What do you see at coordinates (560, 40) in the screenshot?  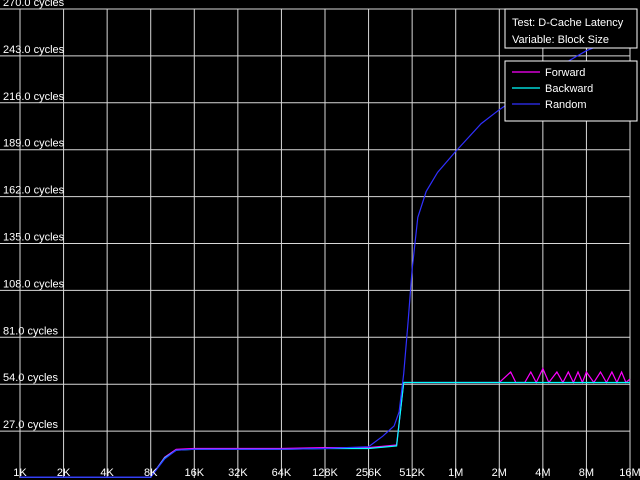 I see `info-variable: Variable: Block Size` at bounding box center [560, 40].